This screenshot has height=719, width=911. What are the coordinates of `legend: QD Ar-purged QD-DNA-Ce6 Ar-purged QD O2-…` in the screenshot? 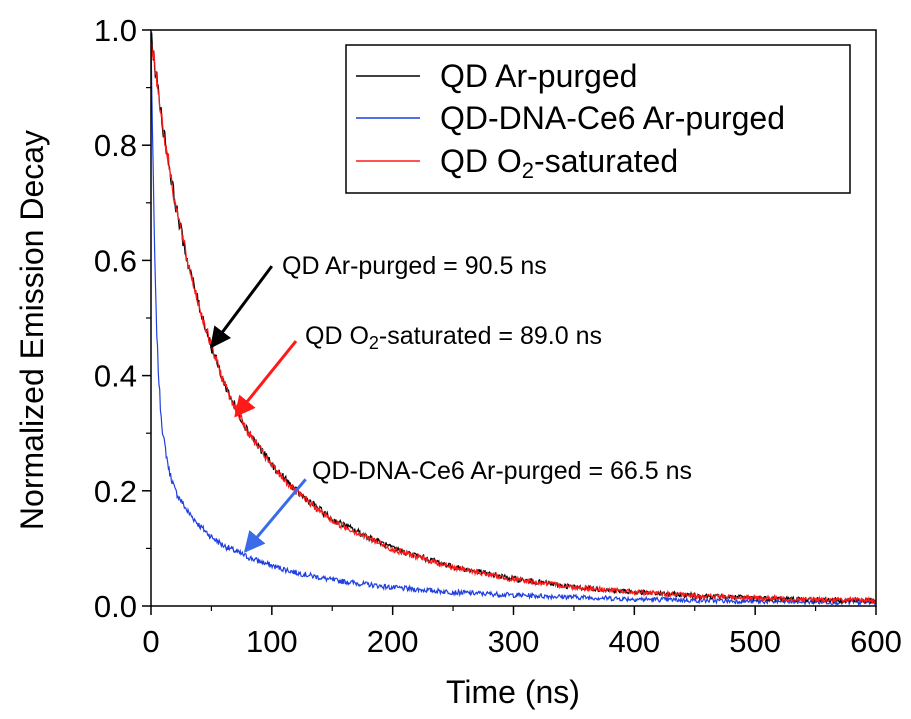 It's located at (598, 119).